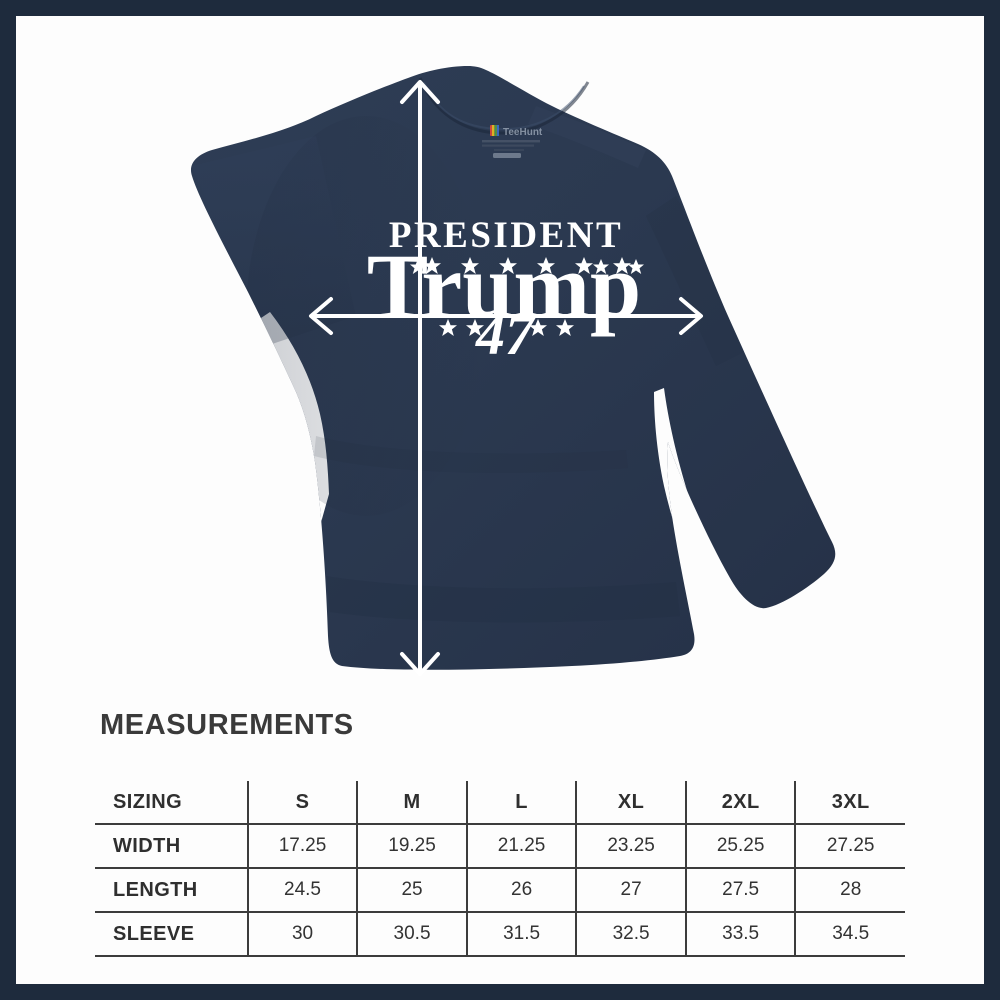 This screenshot has height=1000, width=1000. Describe the element at coordinates (522, 846) in the screenshot. I see `cell-width-l: 21.25` at that location.